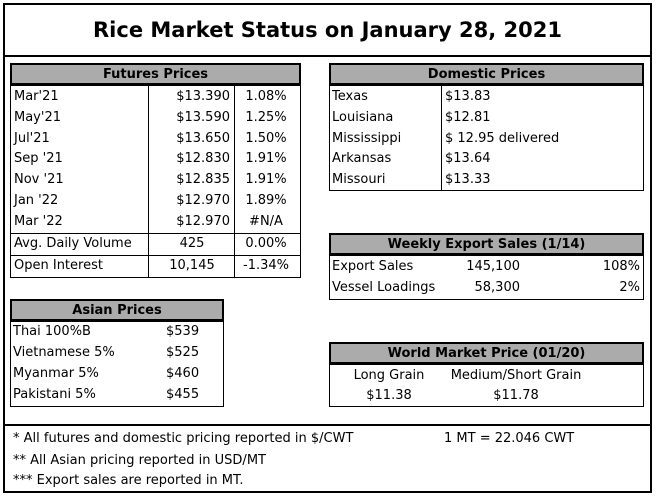 The height and width of the screenshot is (498, 657). What do you see at coordinates (441, 138) in the screenshot?
I see `domestic-divider` at bounding box center [441, 138].